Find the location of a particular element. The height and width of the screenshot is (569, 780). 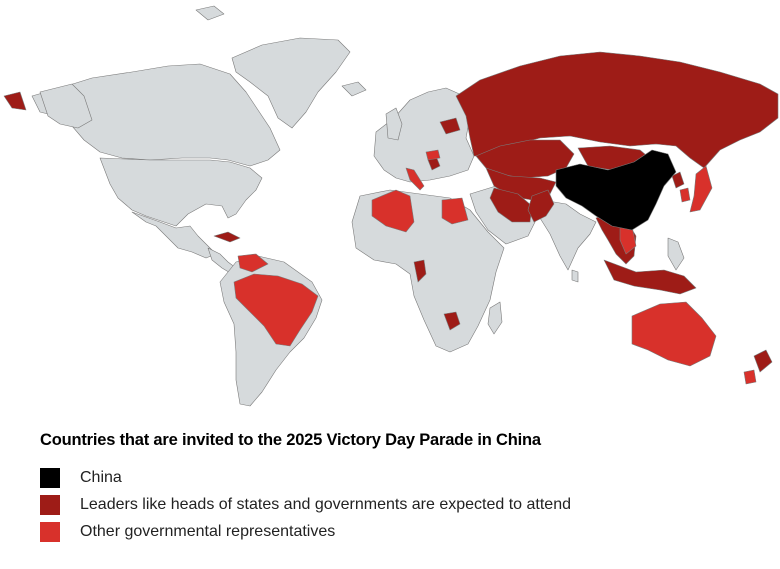

country-malaysia-indonesia is located at coordinates (650, 277).